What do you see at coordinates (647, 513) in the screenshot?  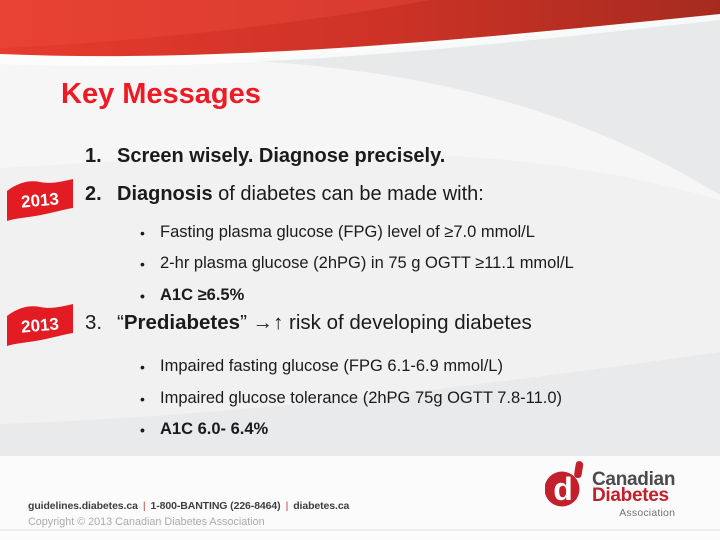 I see `logo-line-association: Association` at bounding box center [647, 513].